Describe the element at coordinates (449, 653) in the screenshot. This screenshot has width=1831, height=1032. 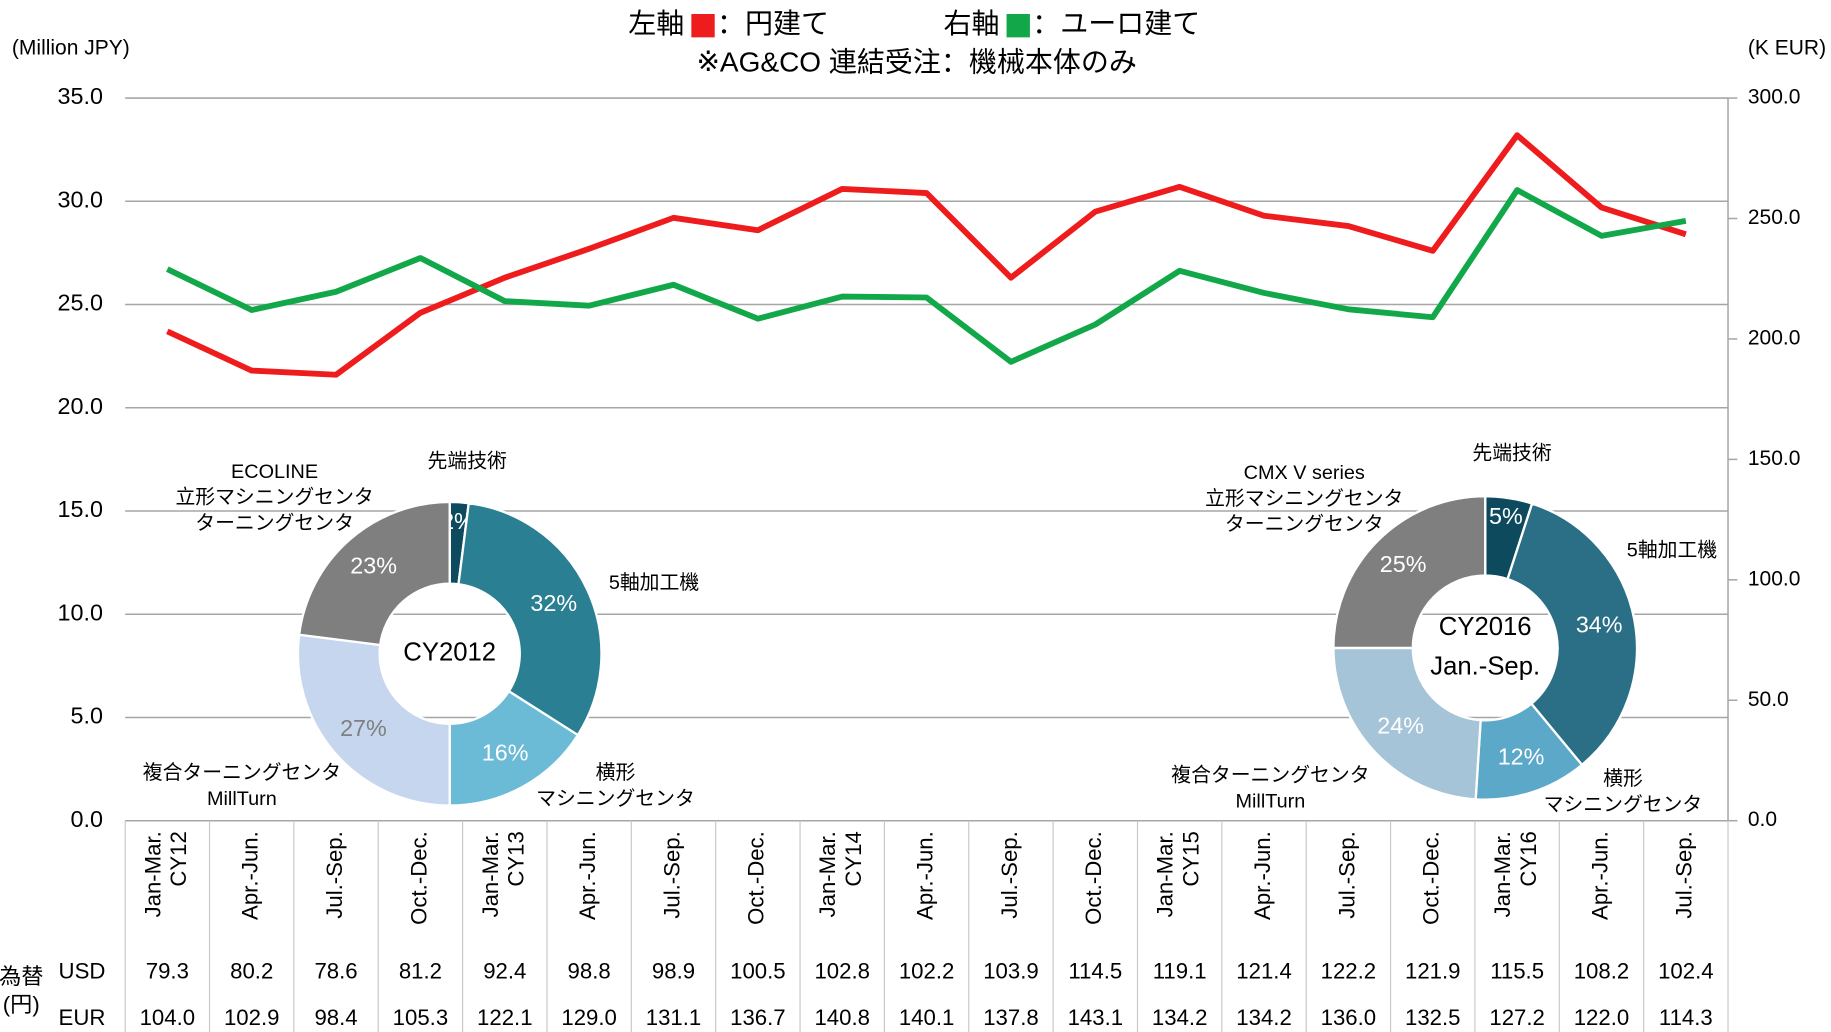
I see `donut-center-label: CY2012` at that location.